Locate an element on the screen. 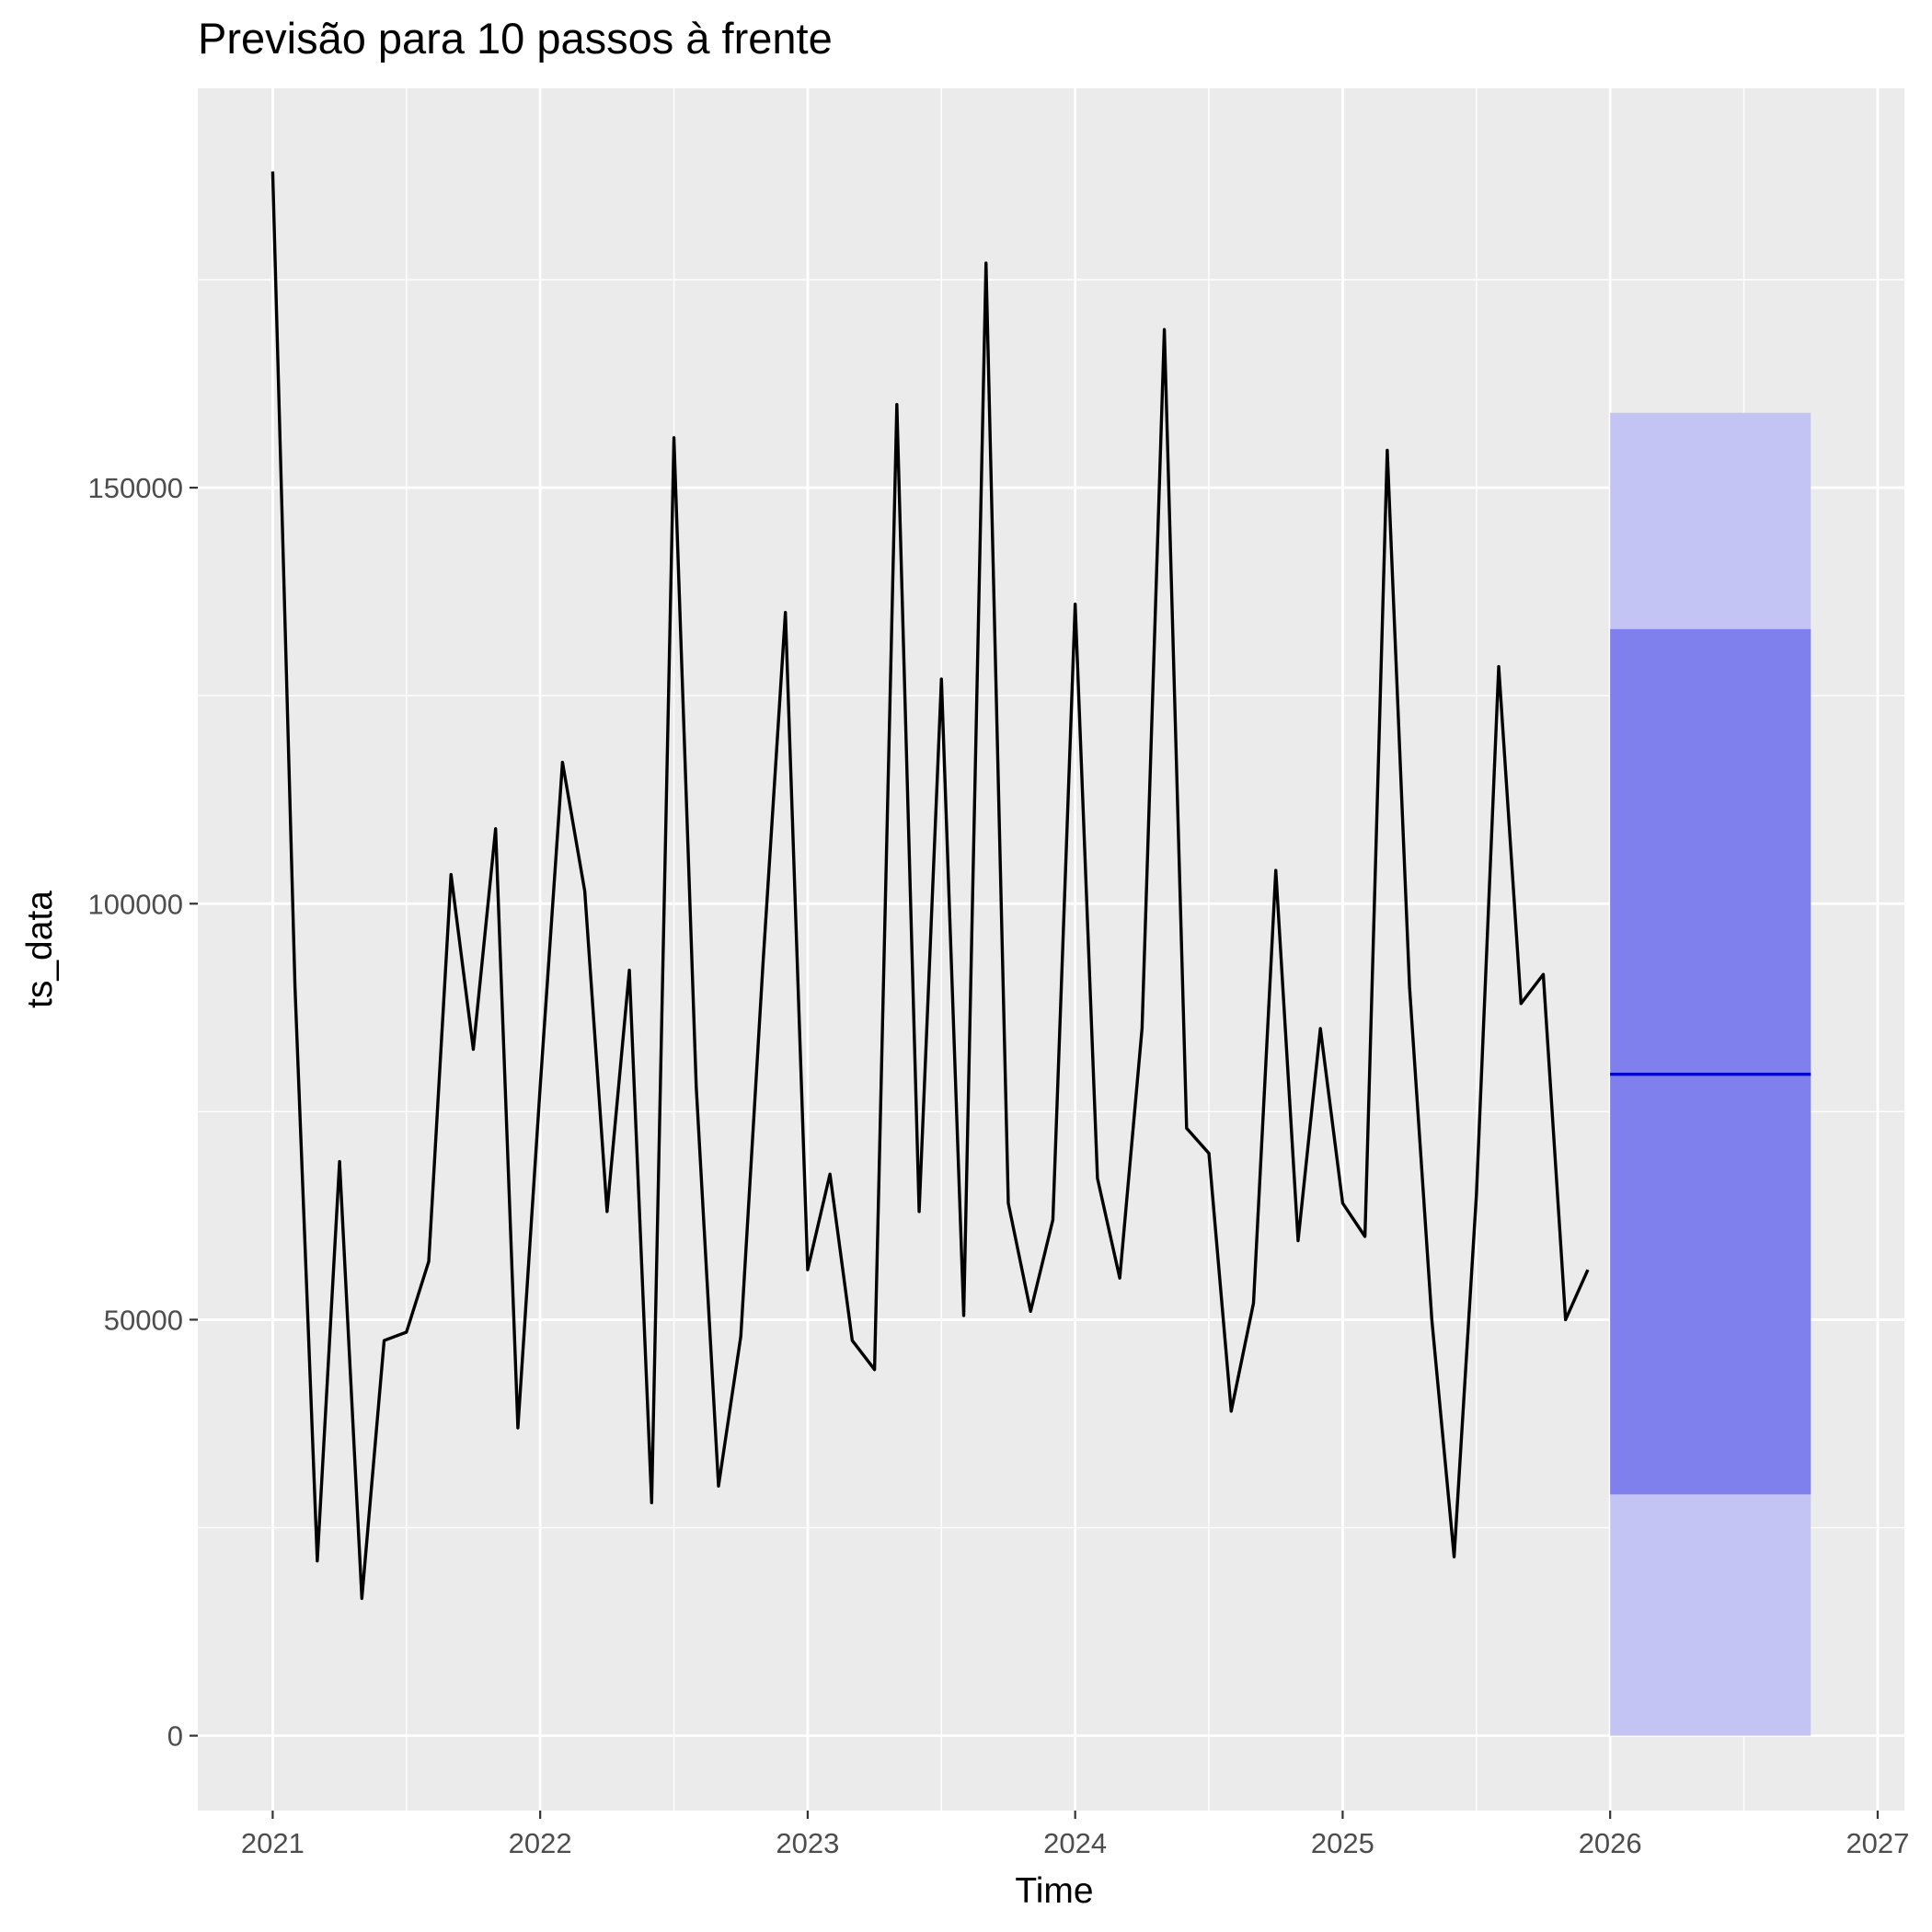 This screenshot has width=1932, height=1932. x-axis: 2021 2022 2023 2024 2025 2026 2027 is located at coordinates (1075, 1835).